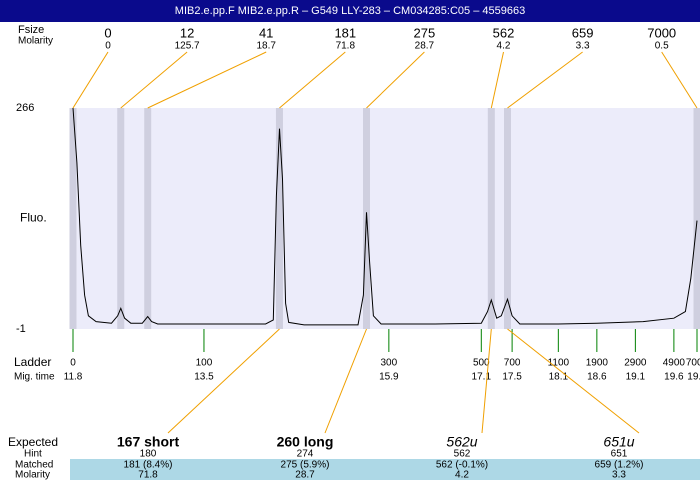 Image resolution: width=700 pixels, height=480 pixels. Describe the element at coordinates (305, 454) in the screenshot. I see `hint-value: 274` at that location.